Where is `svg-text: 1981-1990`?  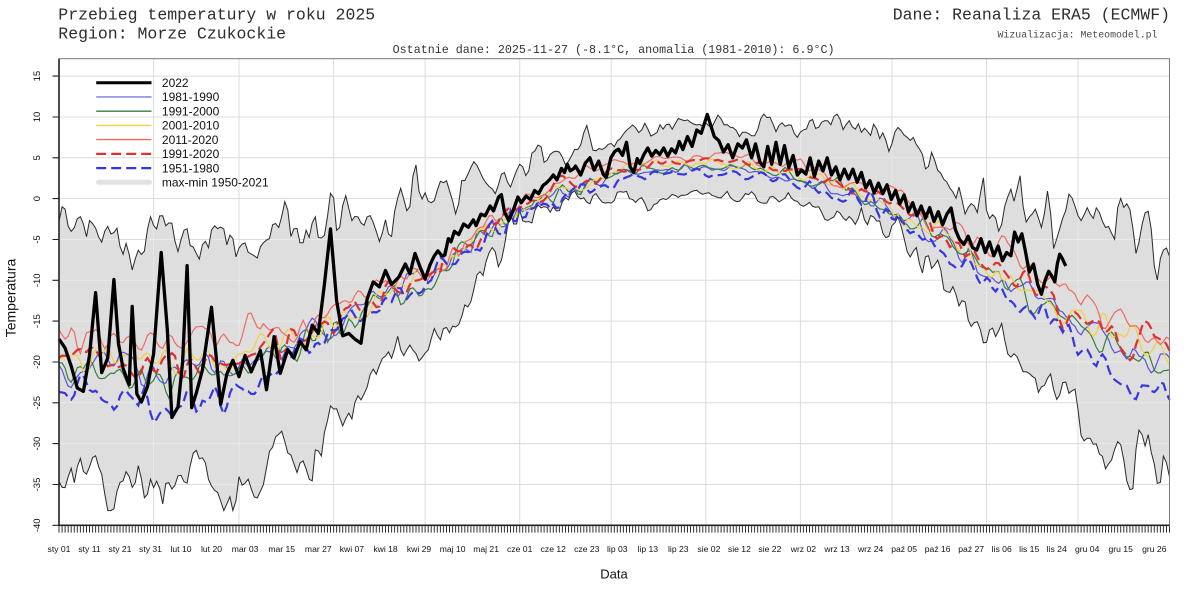
svg-text: 1981-1990 is located at coordinates (191, 97).